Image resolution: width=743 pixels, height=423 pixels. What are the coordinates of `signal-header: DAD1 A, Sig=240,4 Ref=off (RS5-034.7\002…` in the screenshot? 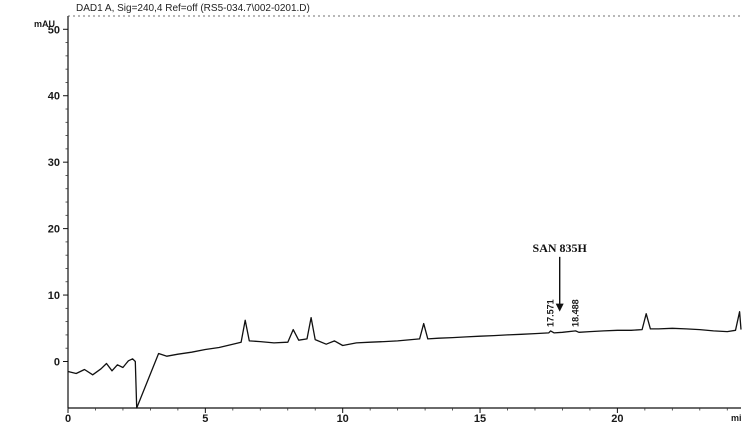 It's located at (193, 8).